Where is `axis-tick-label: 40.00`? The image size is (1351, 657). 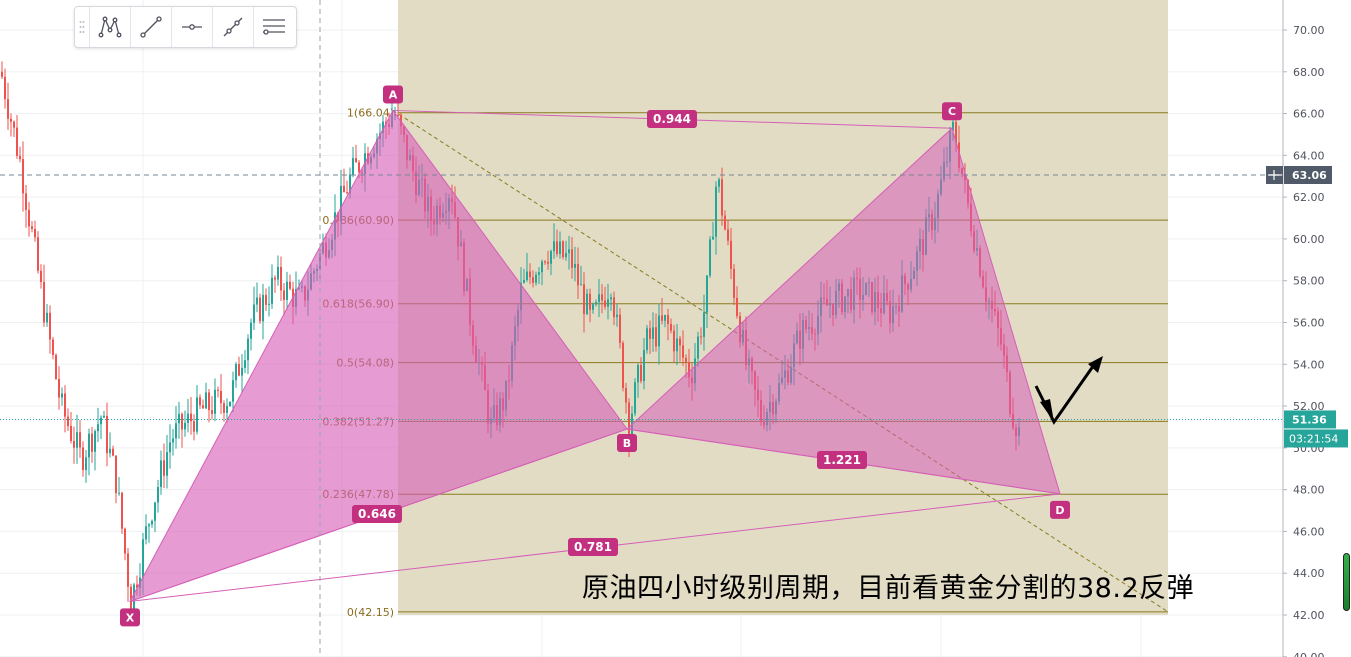 axis-tick-label: 40.00 is located at coordinates (1309, 654).